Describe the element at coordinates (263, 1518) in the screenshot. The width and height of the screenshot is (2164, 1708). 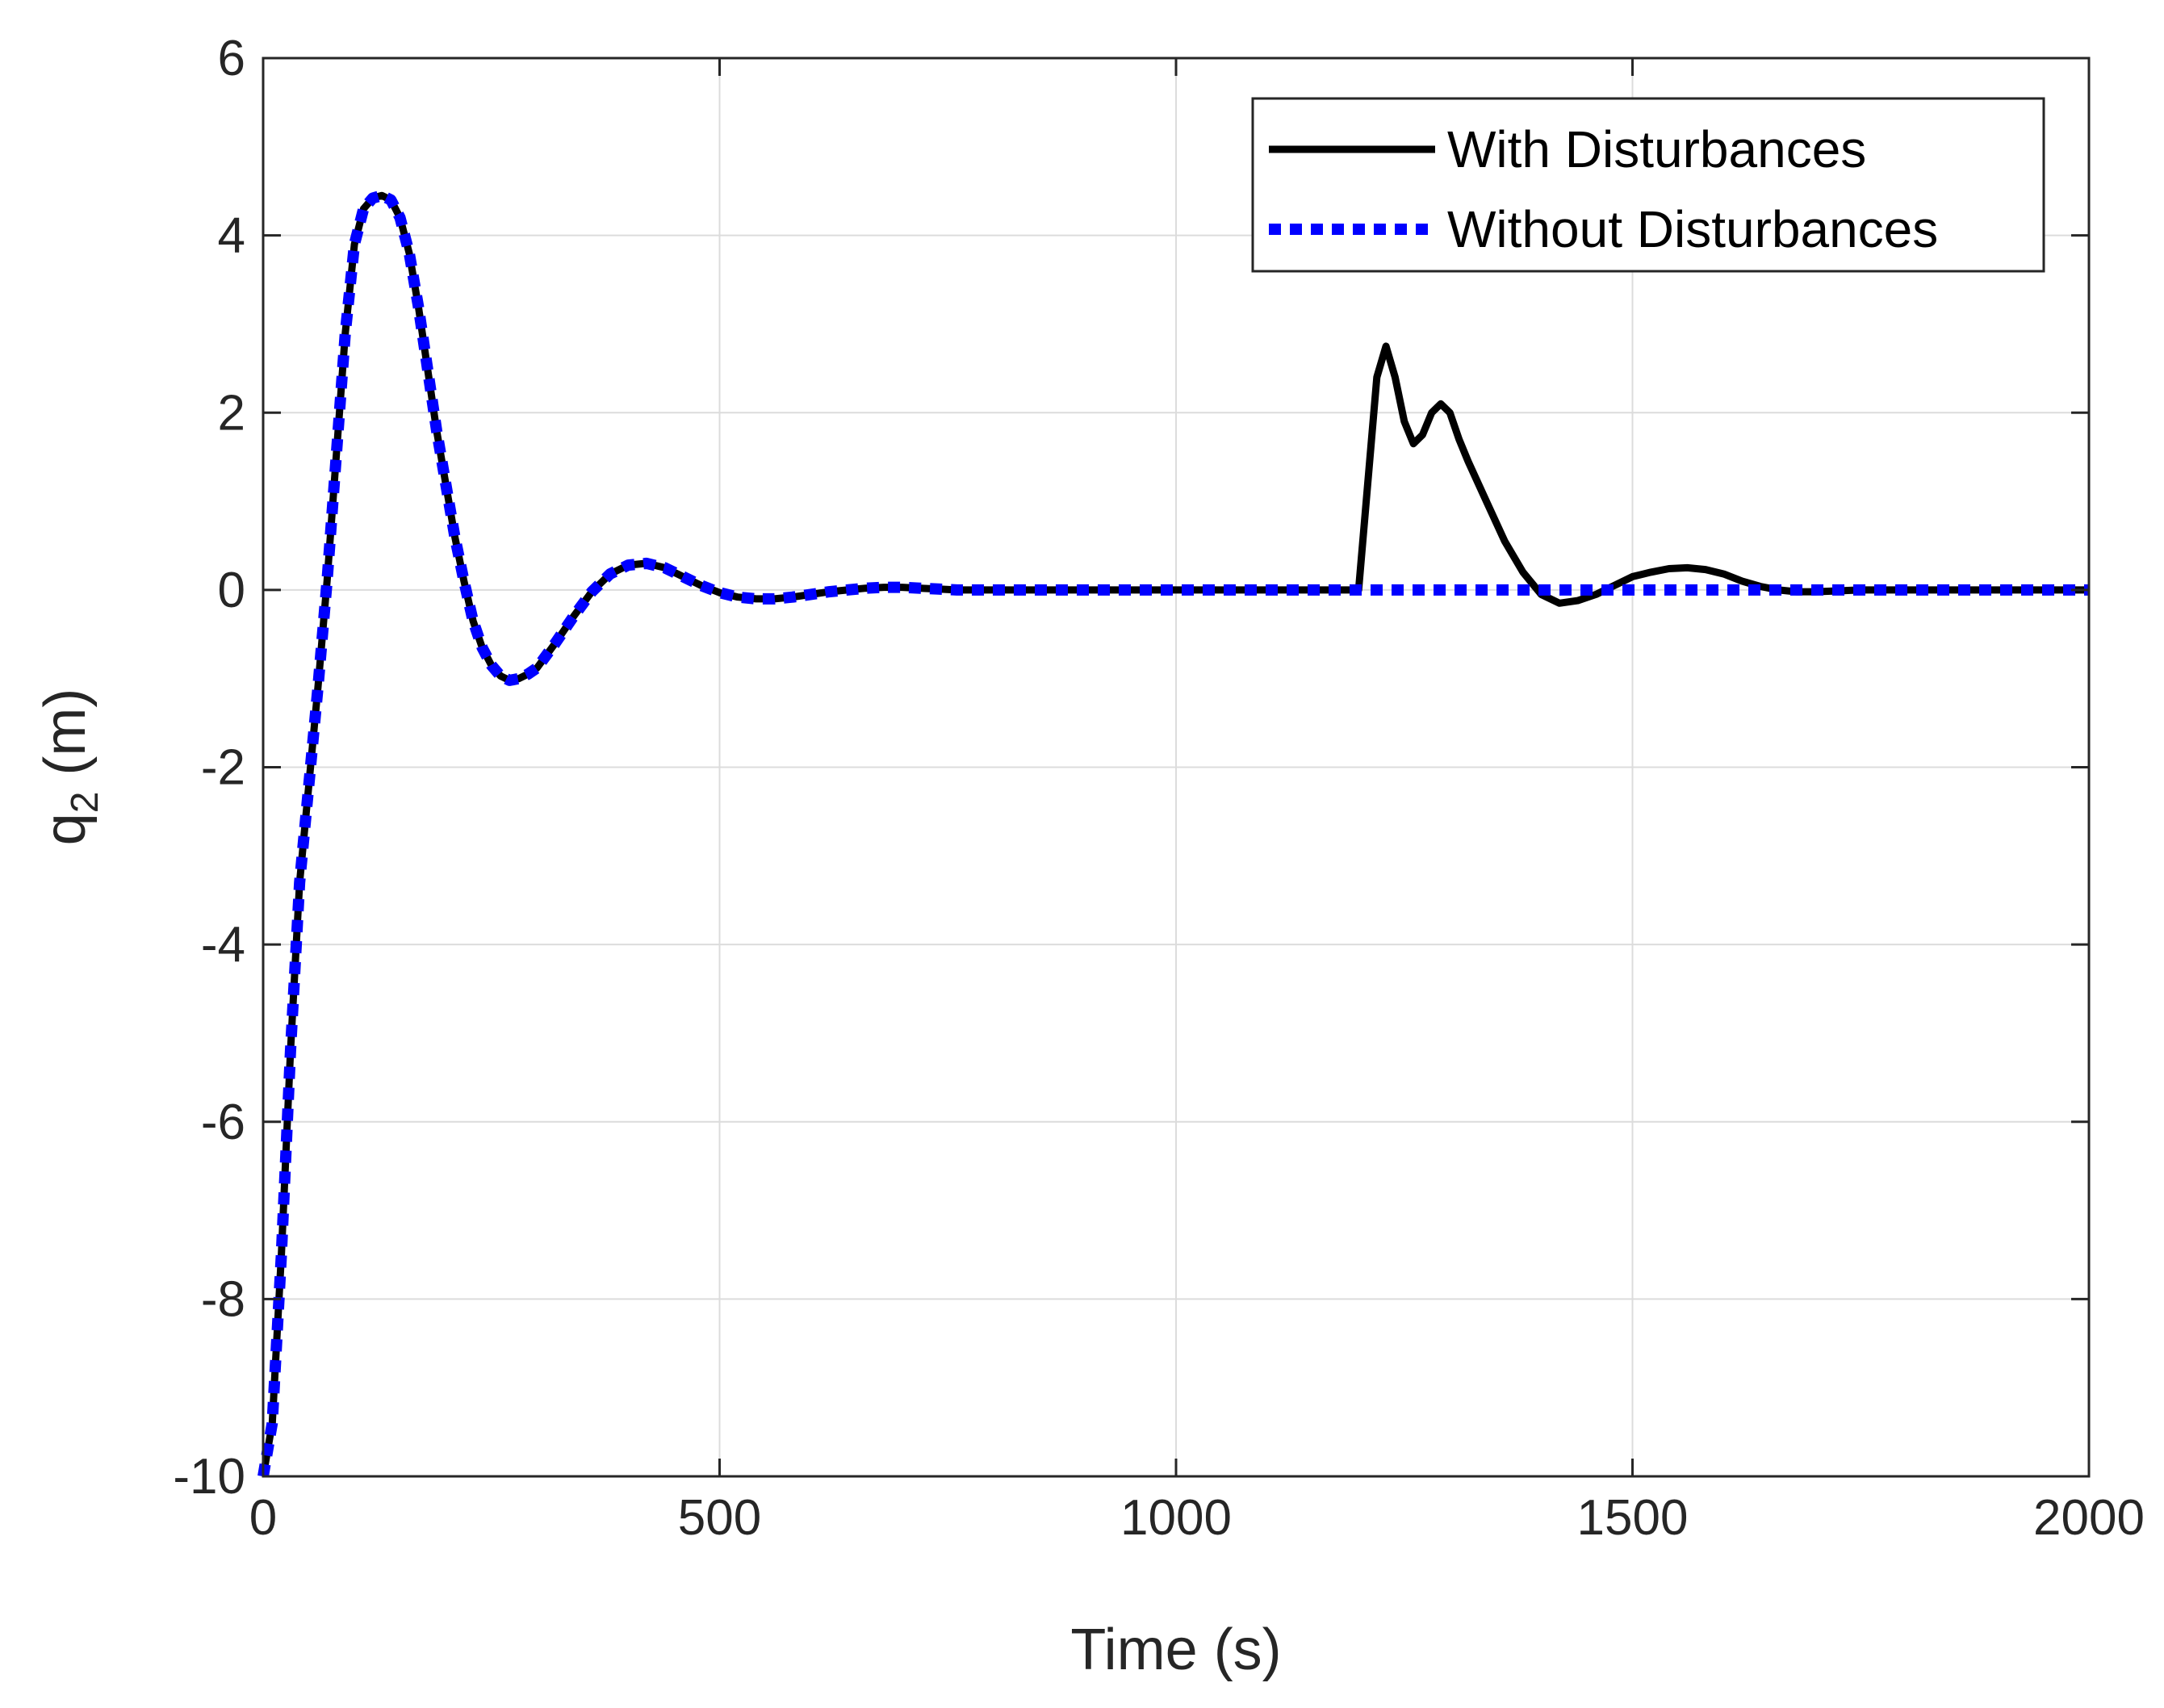
I see `x-tick-label: 0` at that location.